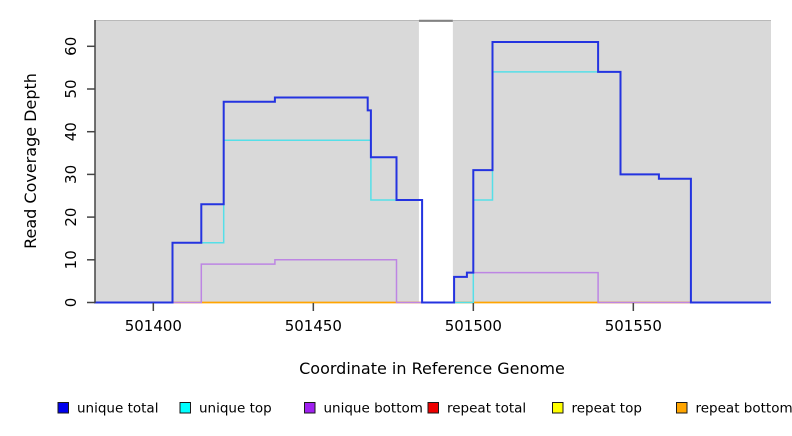 Image resolution: width=792 pixels, height=436 pixels. Describe the element at coordinates (486, 409) in the screenshot. I see `legend-label: repeat total` at that location.